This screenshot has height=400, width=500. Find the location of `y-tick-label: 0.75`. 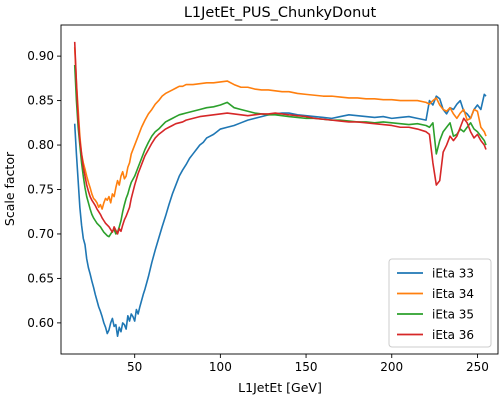

y-tick-label: 0.75 is located at coordinates (40, 190).